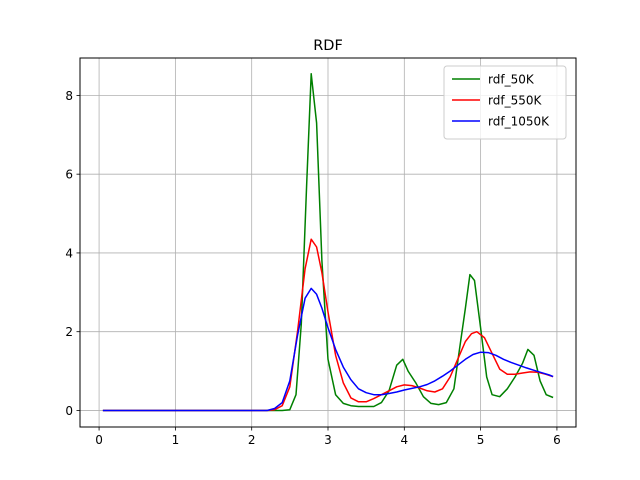 This screenshot has width=640, height=480. What do you see at coordinates (69, 96) in the screenshot?
I see `y-tick-label: 8` at bounding box center [69, 96].